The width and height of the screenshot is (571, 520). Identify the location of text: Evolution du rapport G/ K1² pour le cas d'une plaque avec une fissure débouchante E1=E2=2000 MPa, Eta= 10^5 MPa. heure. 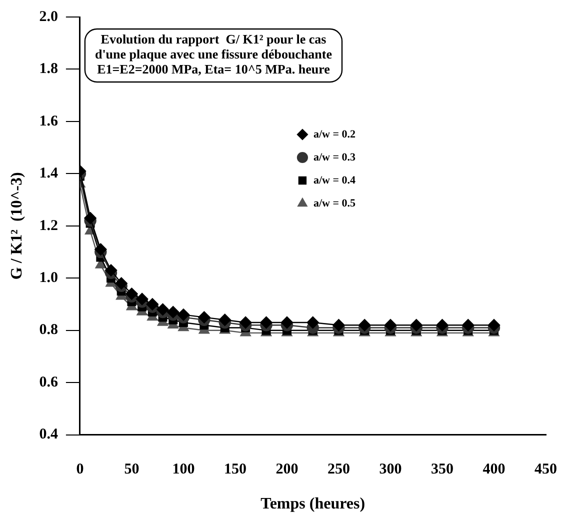
(213, 53).